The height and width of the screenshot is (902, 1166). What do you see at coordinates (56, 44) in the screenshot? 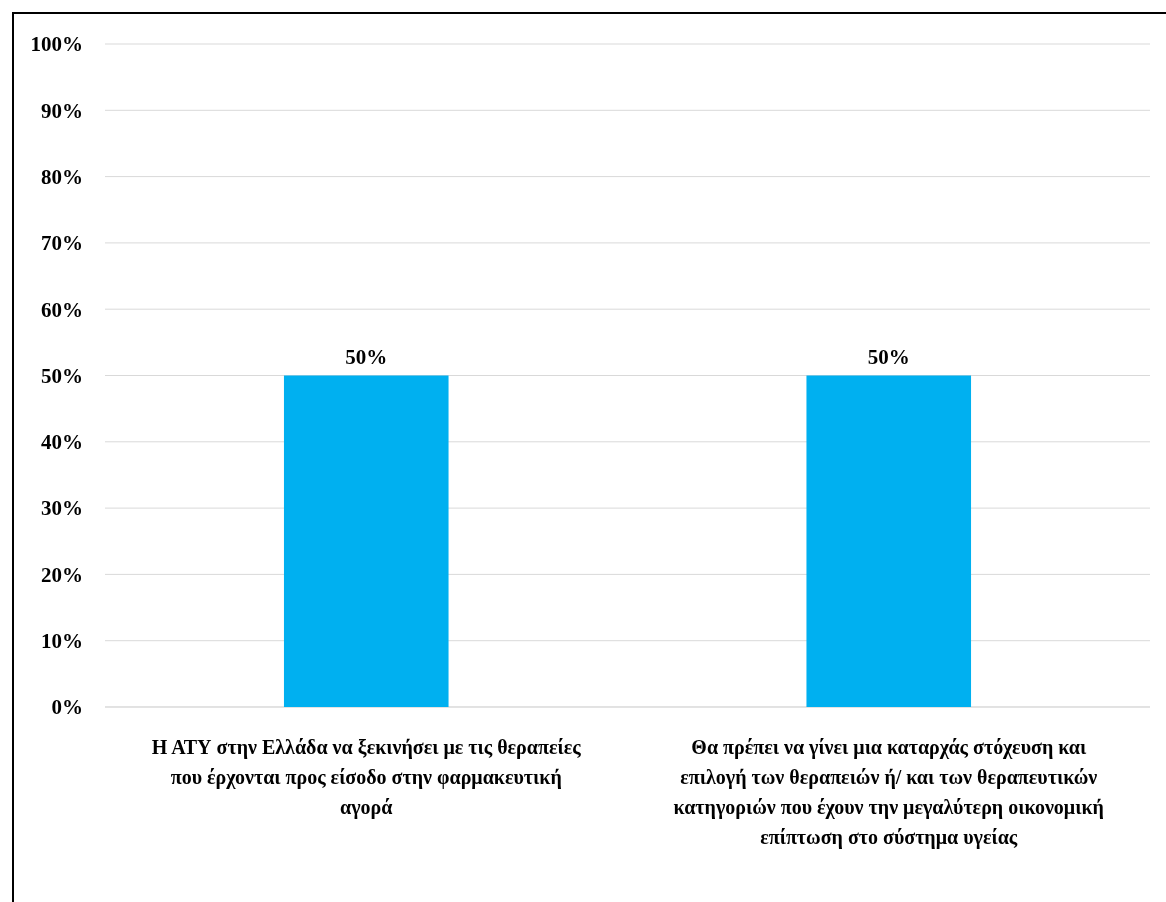
I see `y-tick-label: 100%` at bounding box center [56, 44].